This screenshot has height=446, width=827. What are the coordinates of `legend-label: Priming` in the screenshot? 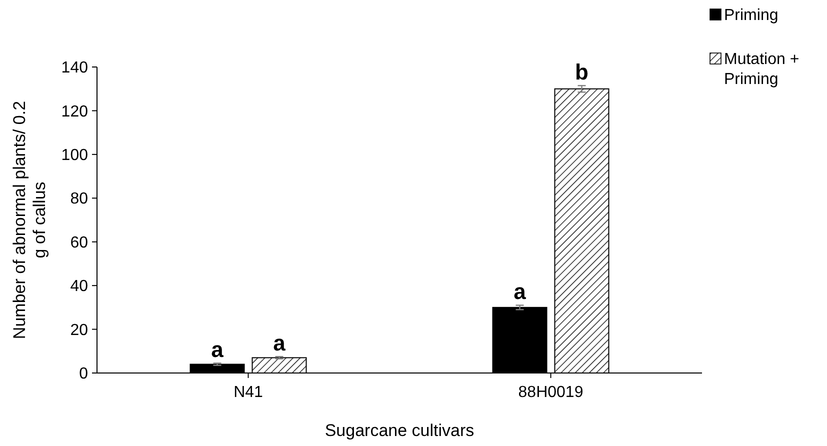 It's located at (751, 15).